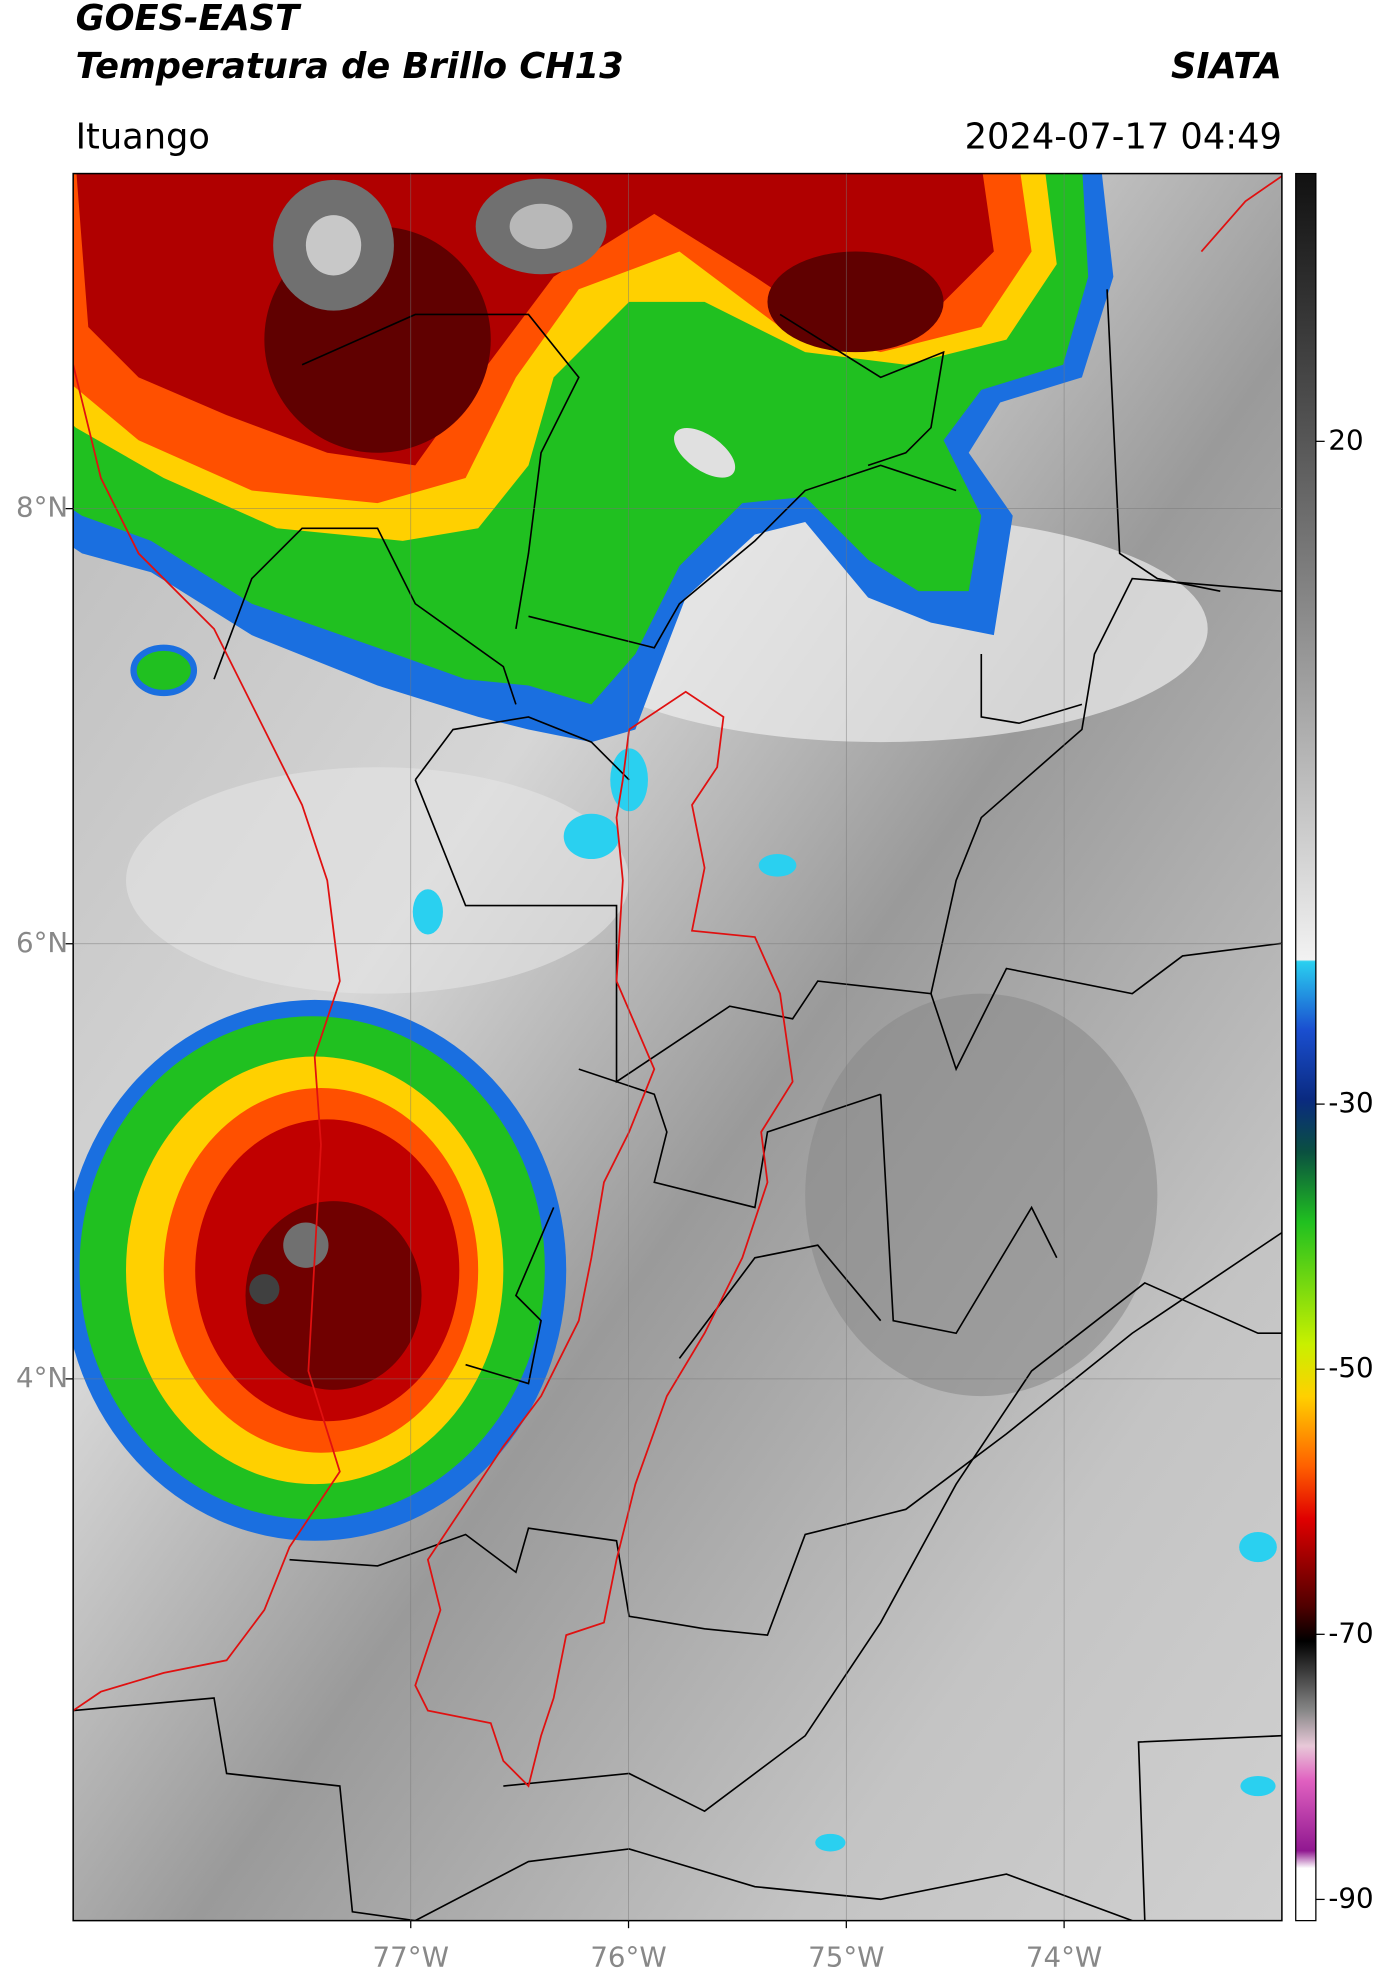 This screenshot has height=1981, width=1384. Describe the element at coordinates (1064, 1956) in the screenshot. I see `x-tick-label: 74°W` at that location.